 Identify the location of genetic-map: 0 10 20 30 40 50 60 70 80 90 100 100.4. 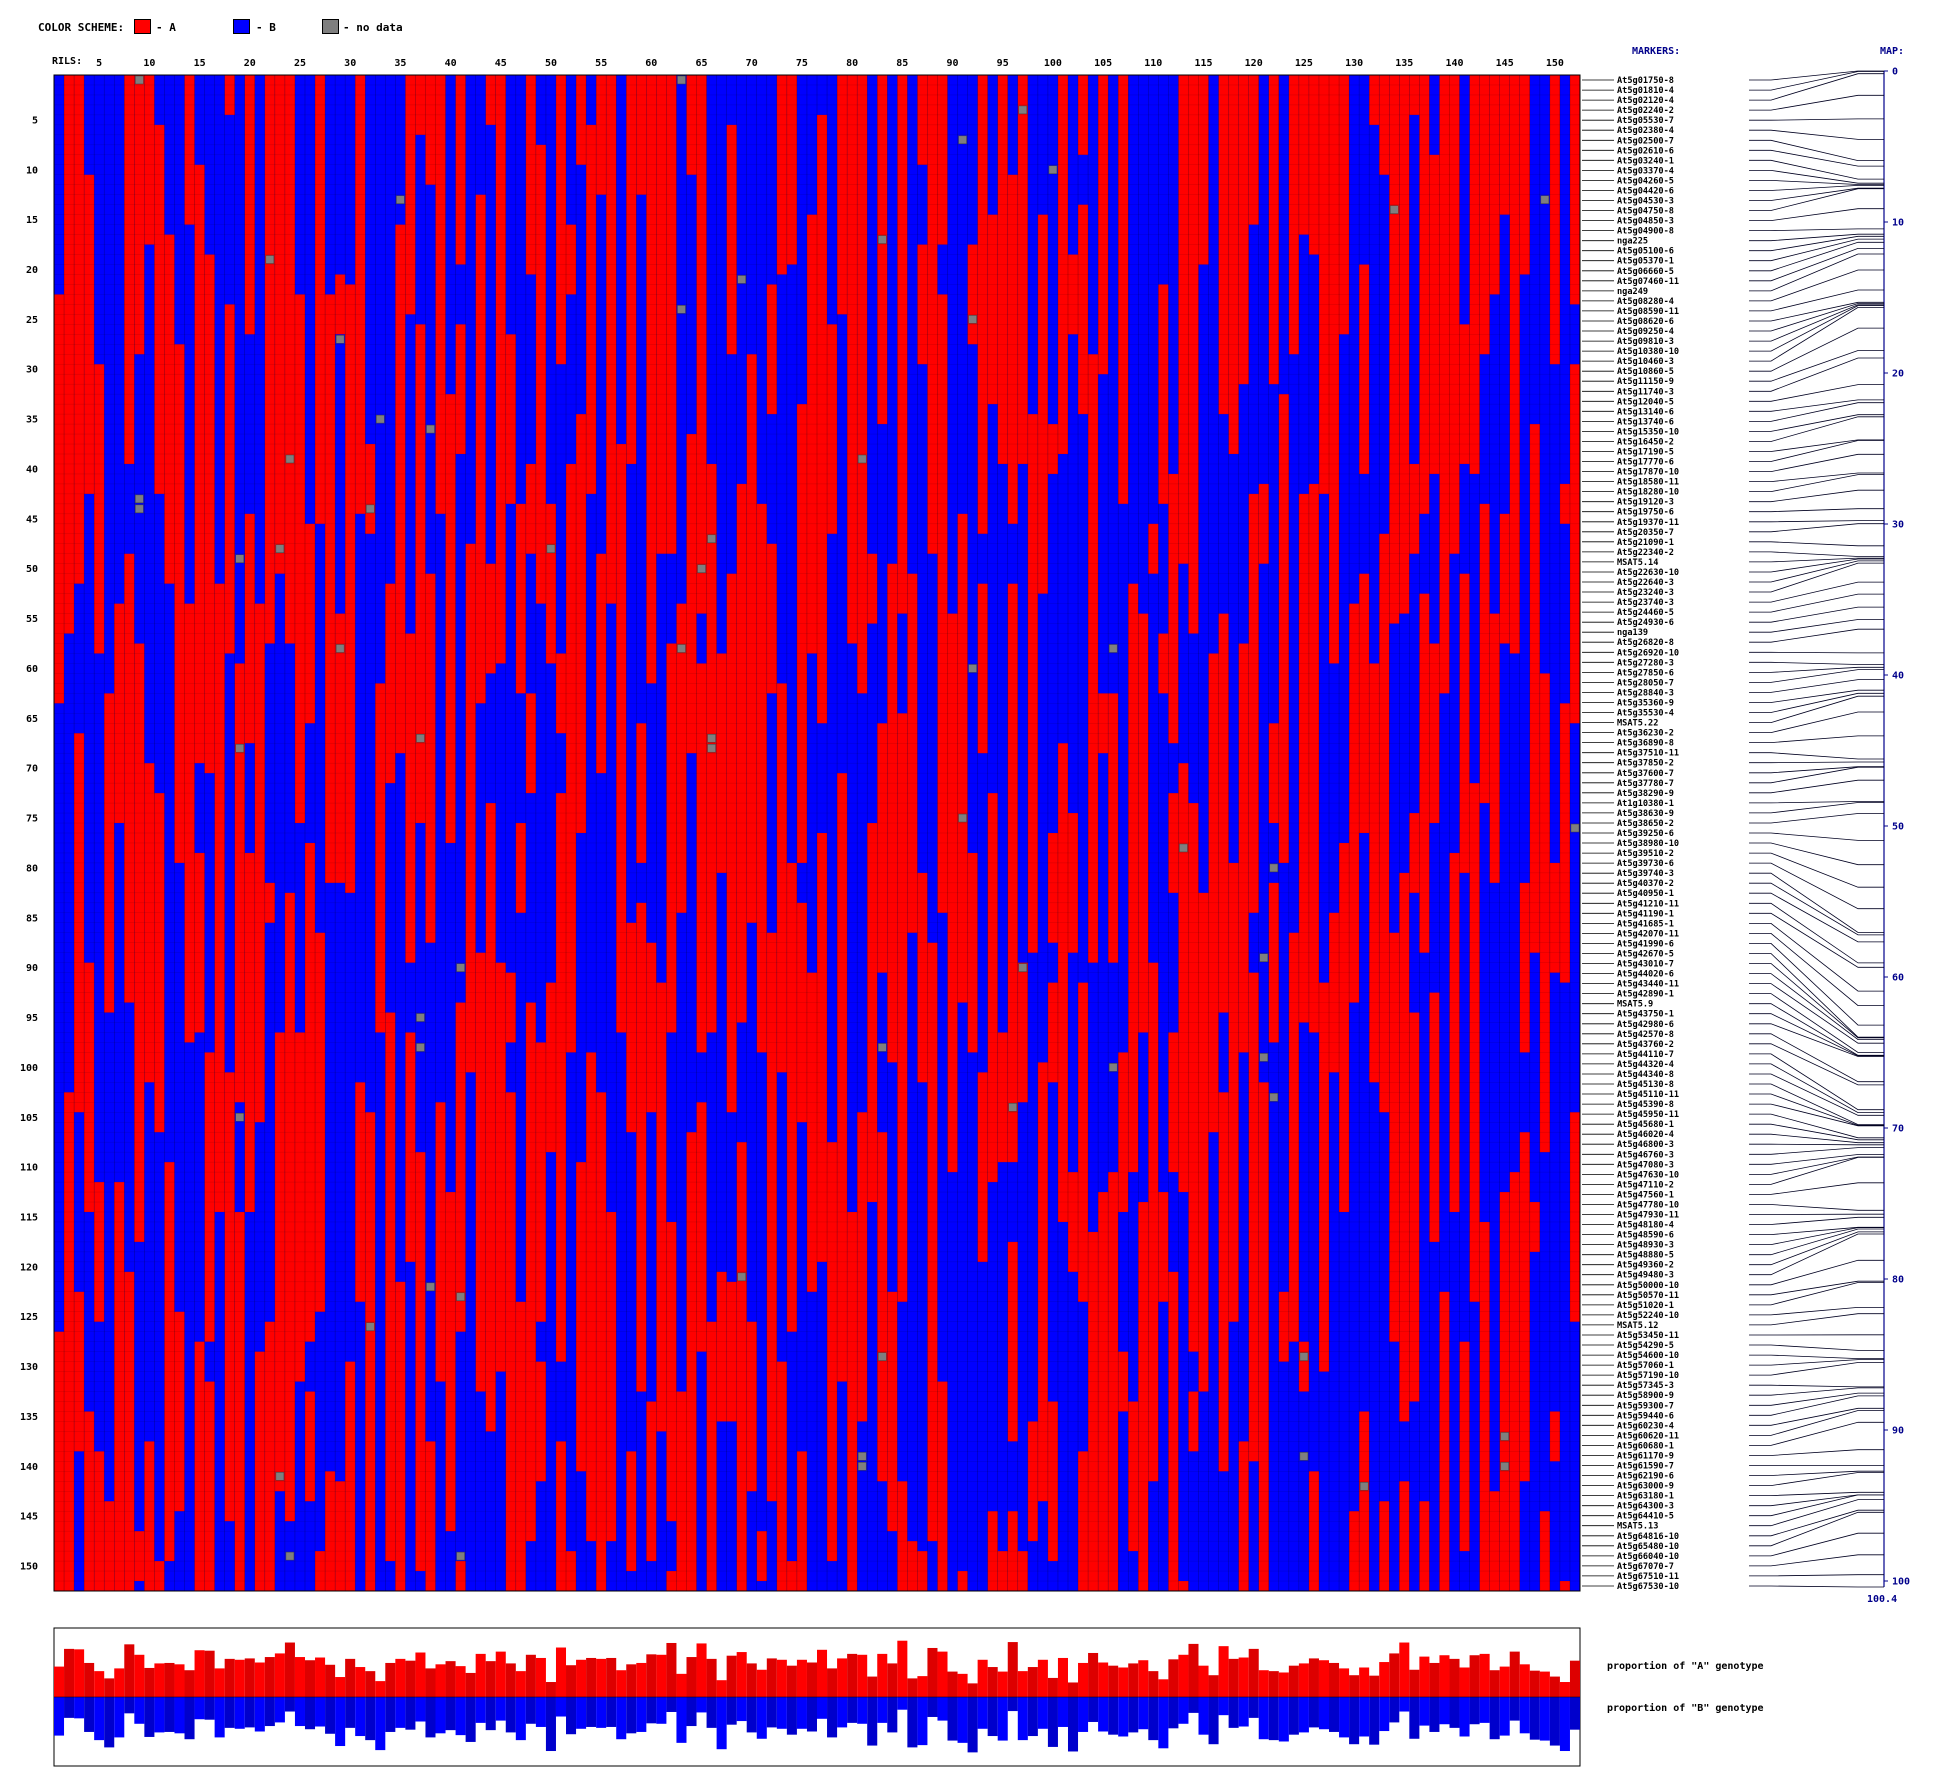
(1829, 836).